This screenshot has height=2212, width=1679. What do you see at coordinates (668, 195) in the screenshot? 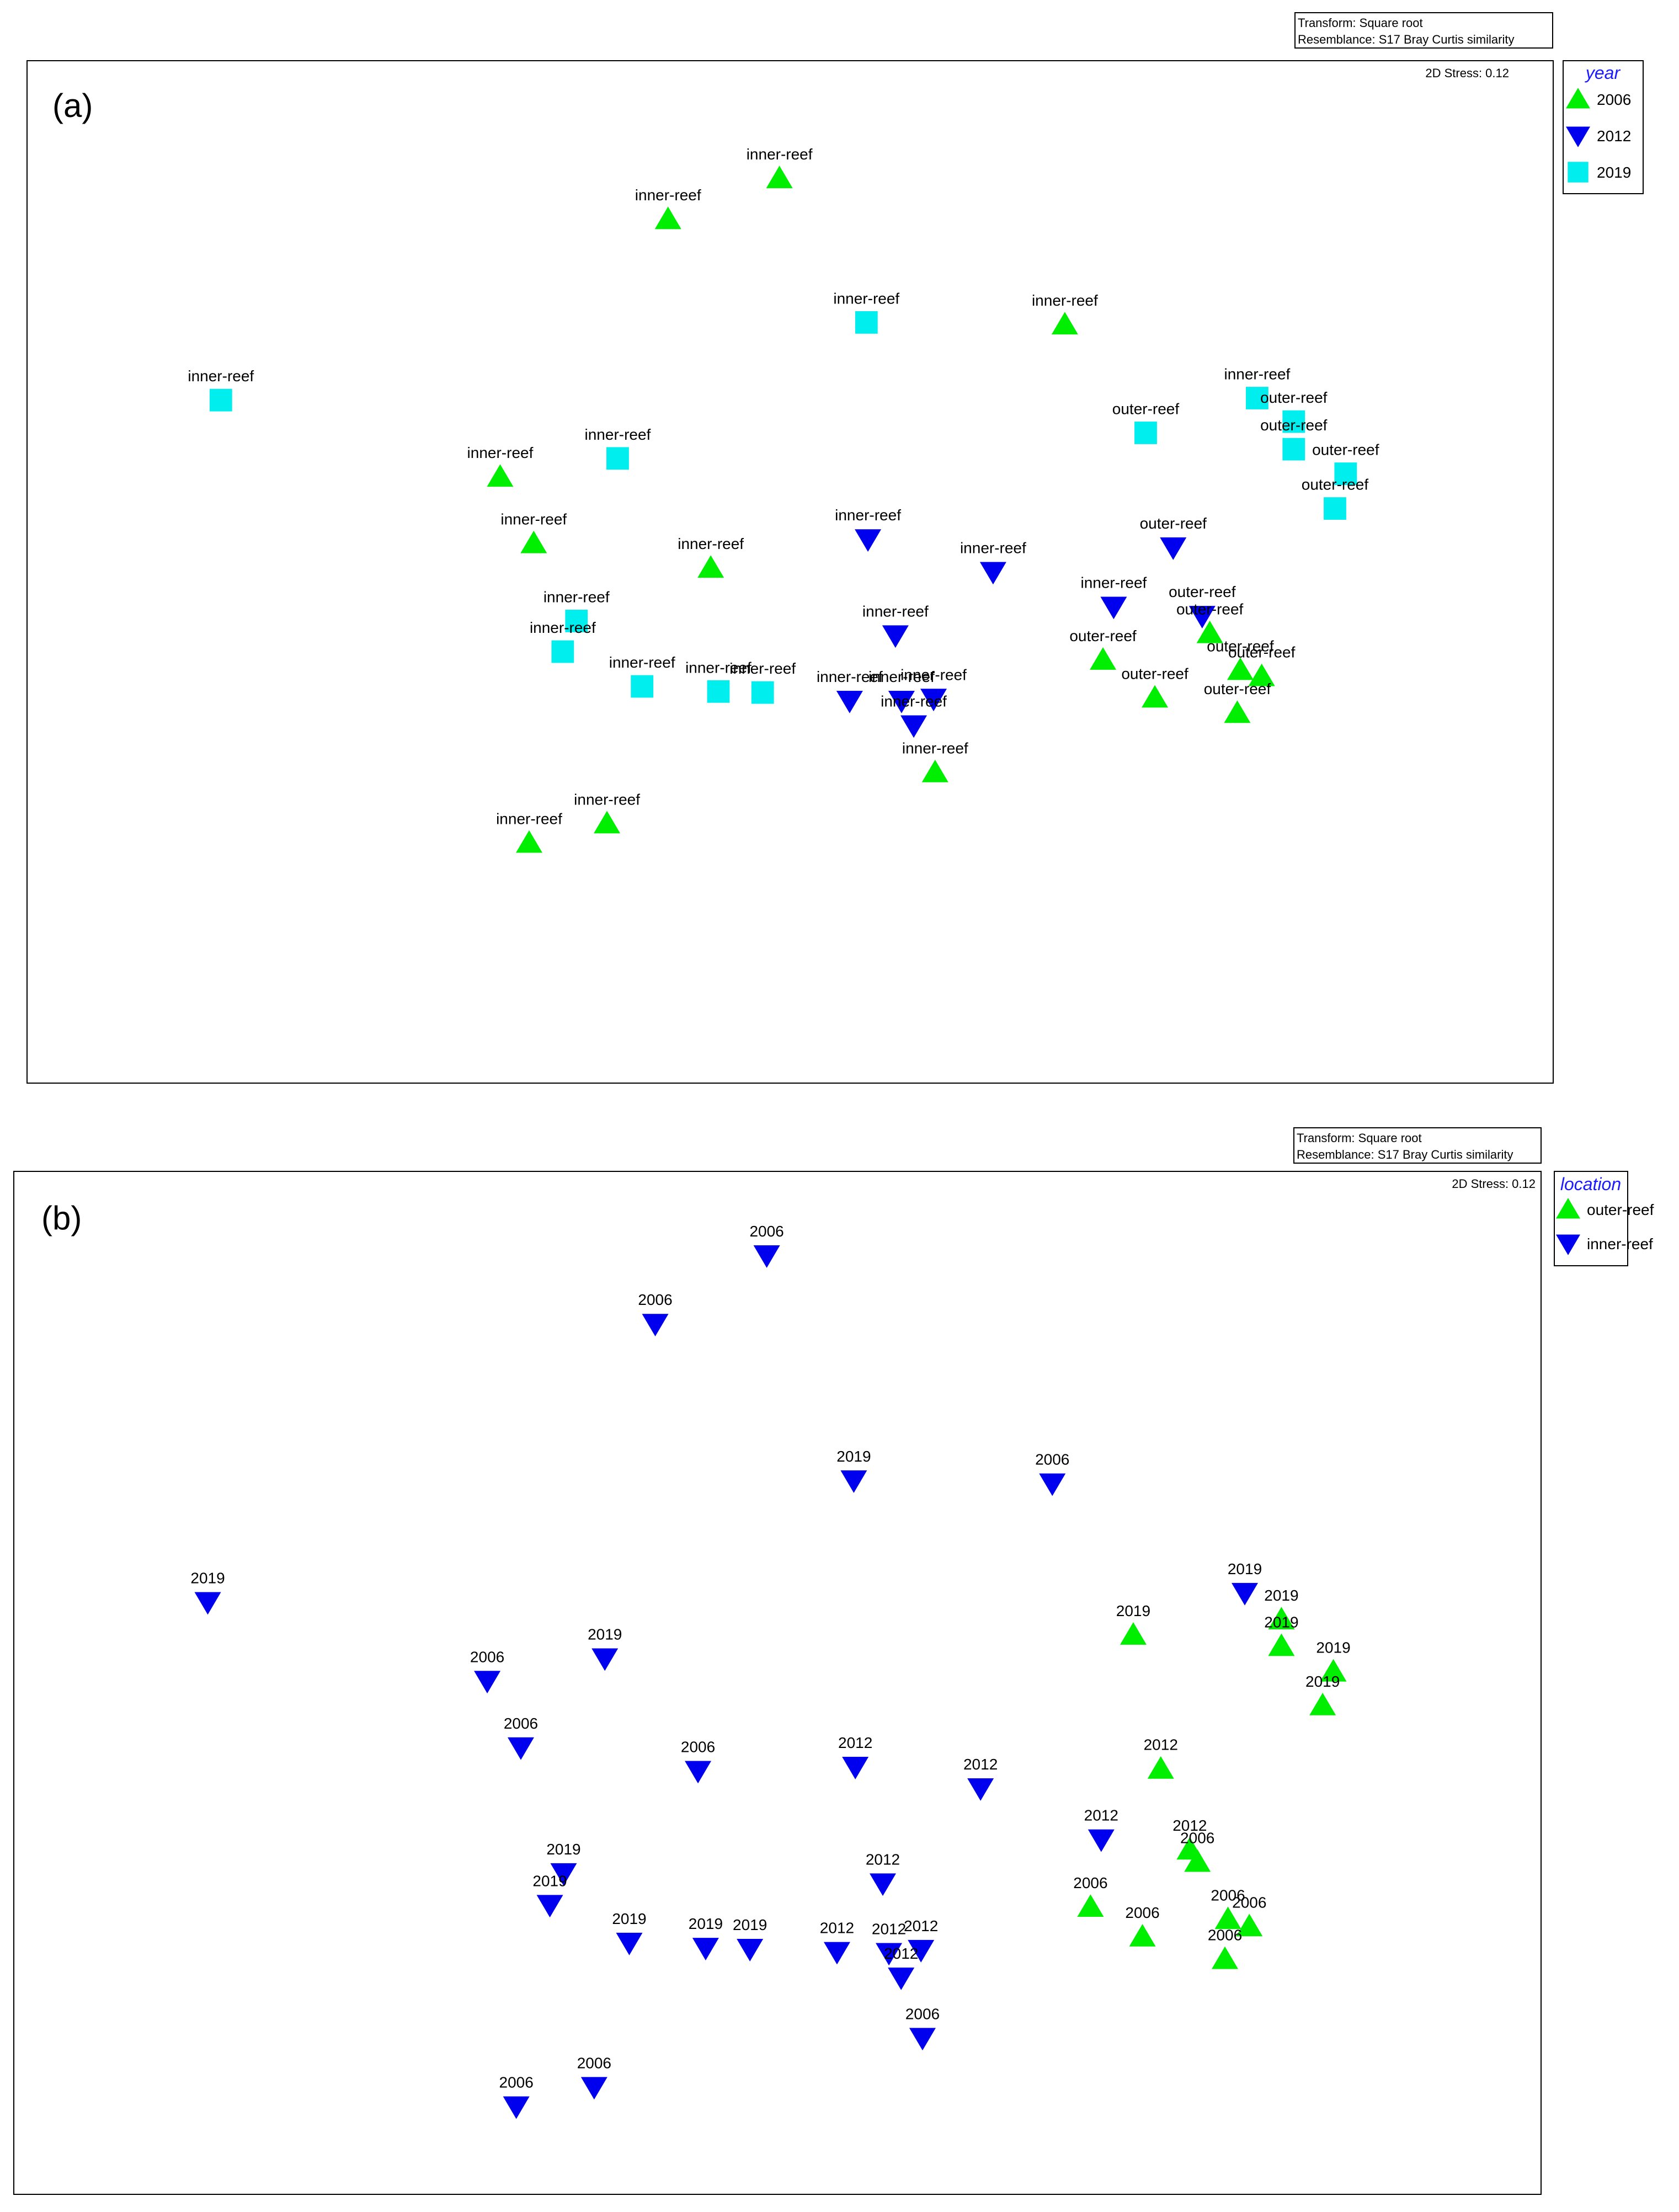
I see `point-label-a-1: inner-reef` at bounding box center [668, 195].